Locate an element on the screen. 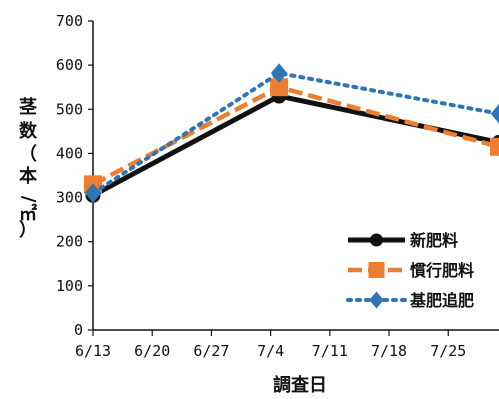 The height and width of the screenshot is (399, 499). y-tick-label: 500 is located at coordinates (69, 109).